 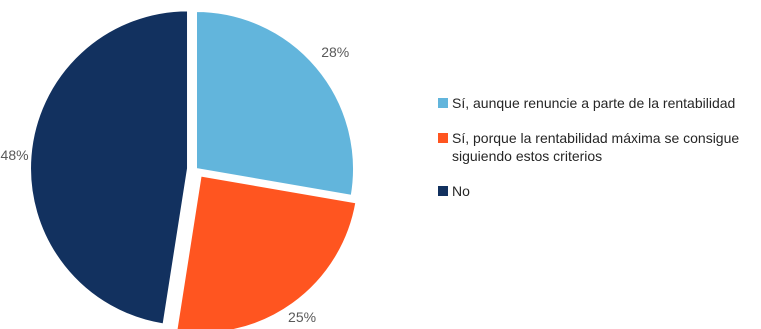 What do you see at coordinates (443, 191) in the screenshot?
I see `legend-swatch-no` at bounding box center [443, 191].